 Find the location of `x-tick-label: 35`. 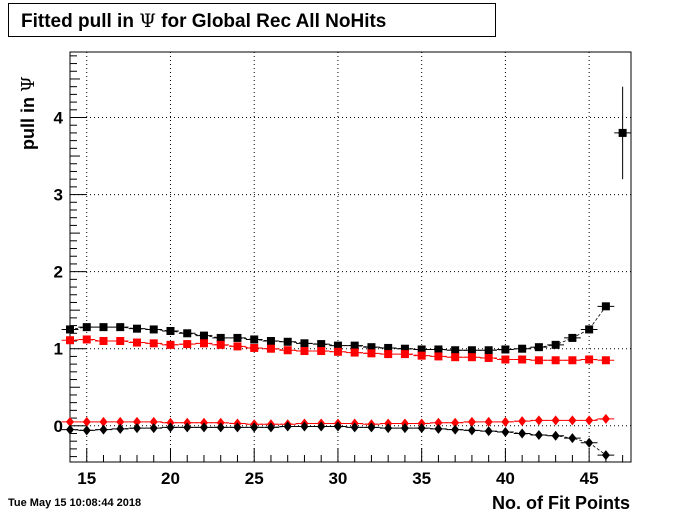

x-tick-label: 35 is located at coordinates (421, 478).